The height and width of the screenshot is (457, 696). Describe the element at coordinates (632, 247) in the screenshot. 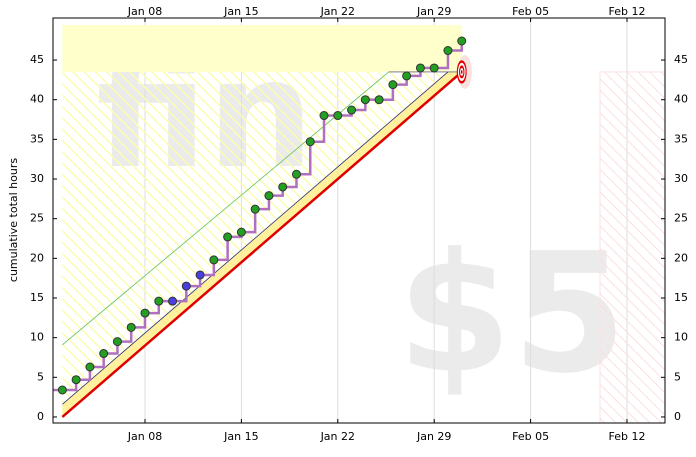

I see `penalty-region` at that location.